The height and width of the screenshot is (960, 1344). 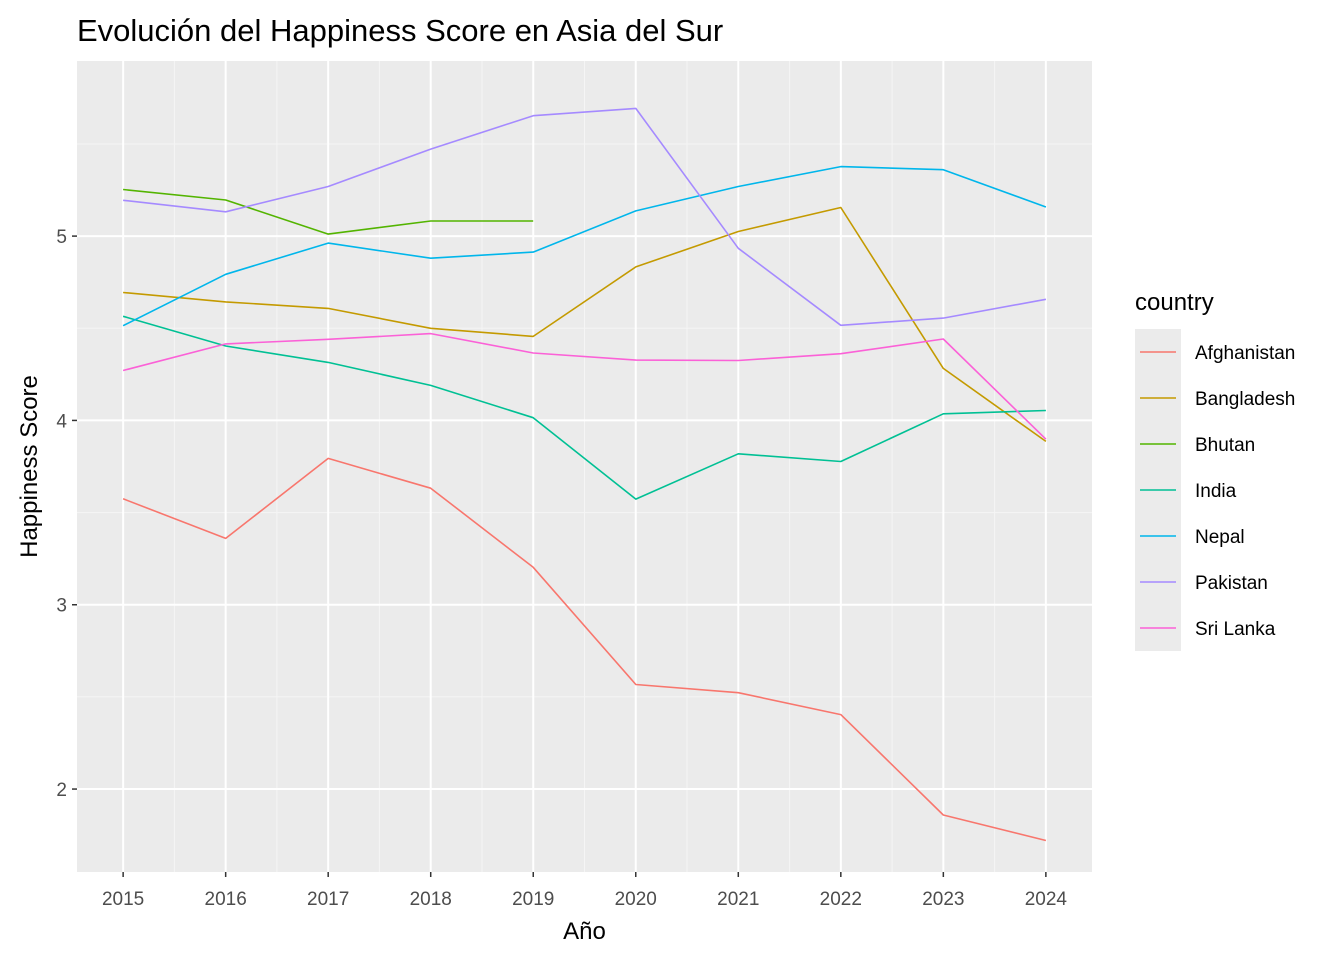 What do you see at coordinates (431, 899) in the screenshot?
I see `x-tick-label: 2018` at bounding box center [431, 899].